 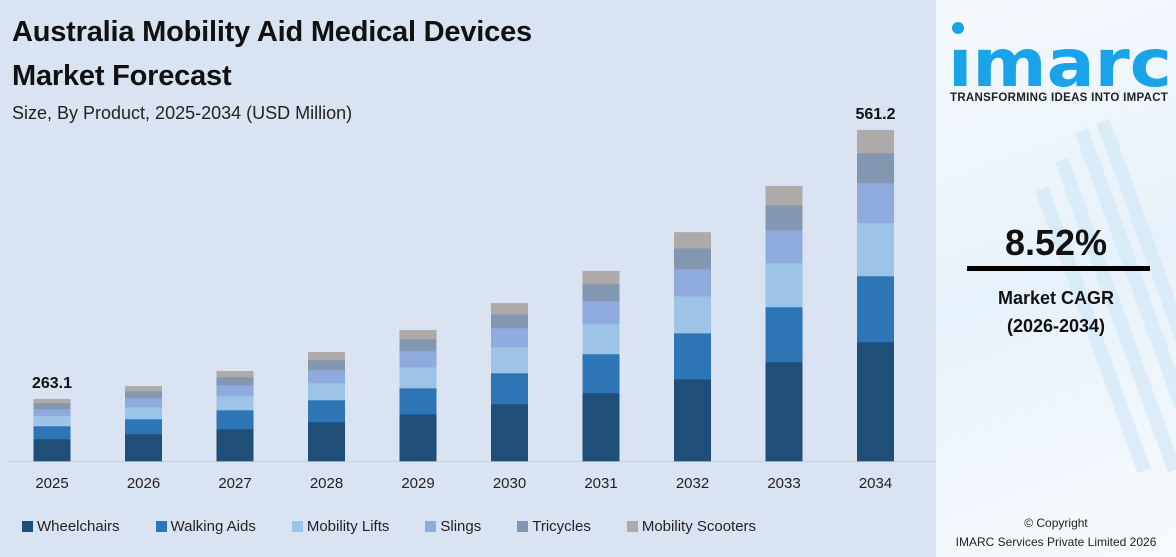 What do you see at coordinates (418, 359) in the screenshot?
I see `bar-segment-slings-2029` at bounding box center [418, 359].